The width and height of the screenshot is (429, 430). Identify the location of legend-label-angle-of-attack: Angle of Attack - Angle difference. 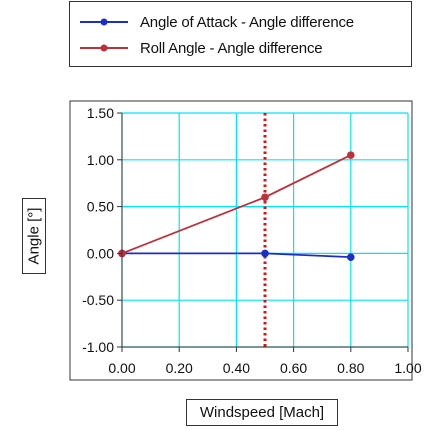
(247, 22).